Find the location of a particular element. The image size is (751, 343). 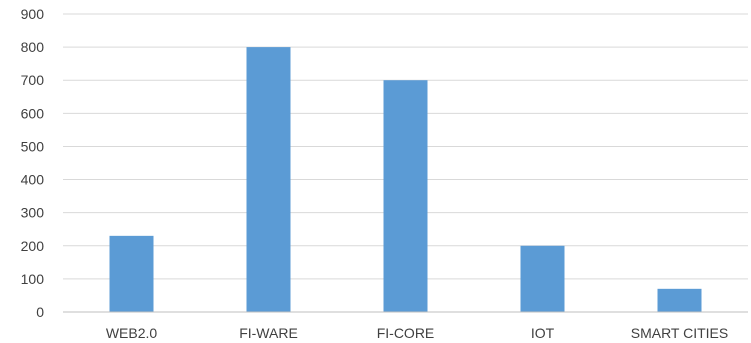

y-tick-label: 600 is located at coordinates (33, 113).